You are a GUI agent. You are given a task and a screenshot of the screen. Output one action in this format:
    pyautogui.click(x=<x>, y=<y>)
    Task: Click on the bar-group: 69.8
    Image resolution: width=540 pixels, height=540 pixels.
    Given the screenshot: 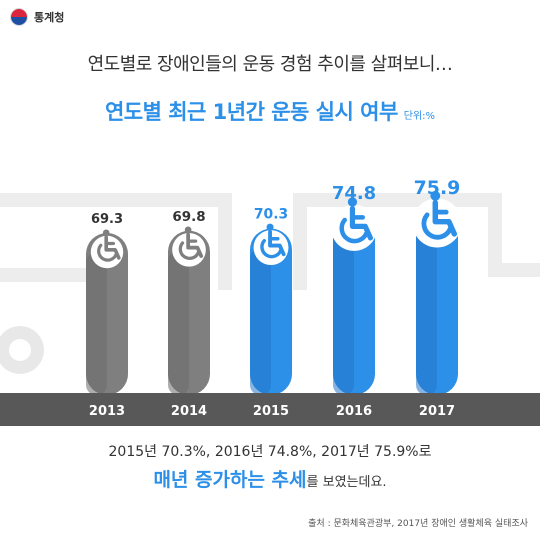 What is the action you would take?
    pyautogui.click(x=189, y=302)
    